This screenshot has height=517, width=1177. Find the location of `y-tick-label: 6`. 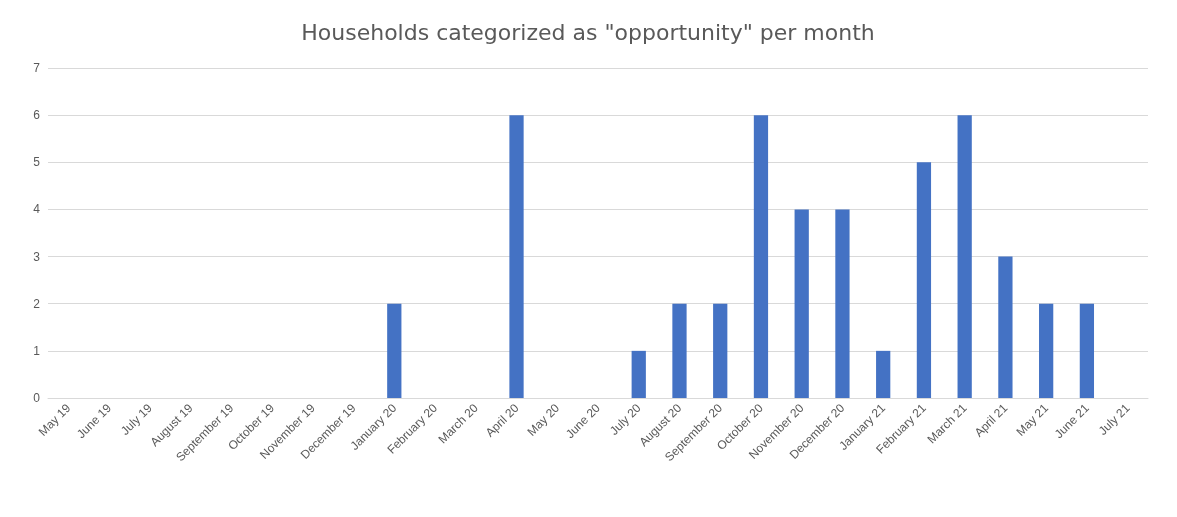

y-tick-label: 6 is located at coordinates (37, 115).